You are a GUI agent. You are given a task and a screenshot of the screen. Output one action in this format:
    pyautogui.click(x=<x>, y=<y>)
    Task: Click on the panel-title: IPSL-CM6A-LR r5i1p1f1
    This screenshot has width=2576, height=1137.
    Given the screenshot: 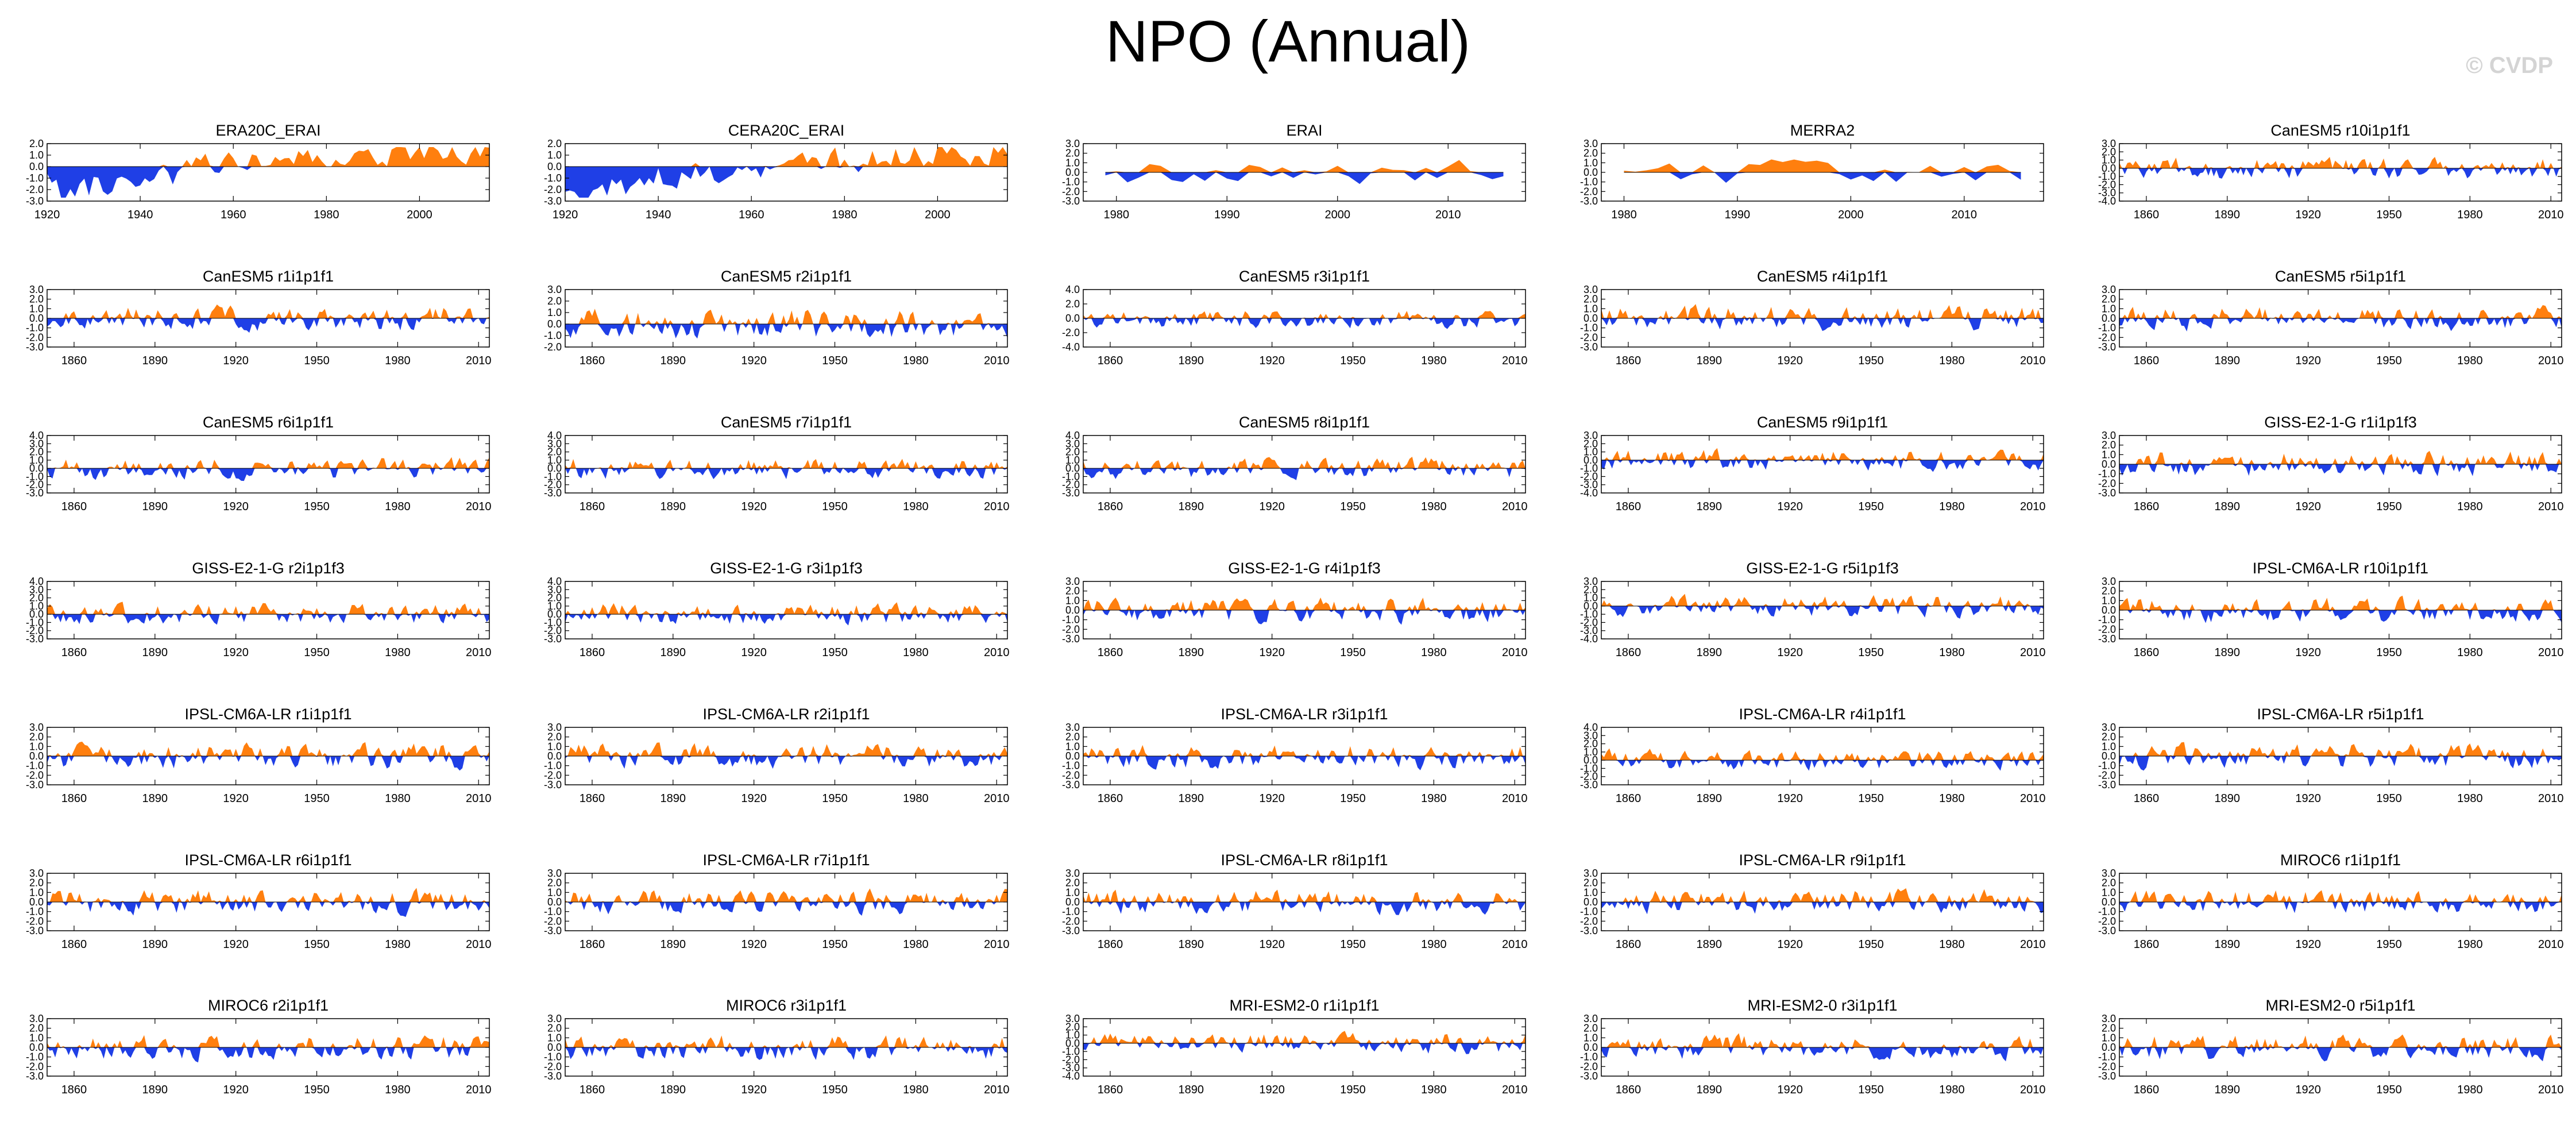 What is the action you would take?
    pyautogui.click(x=2340, y=715)
    